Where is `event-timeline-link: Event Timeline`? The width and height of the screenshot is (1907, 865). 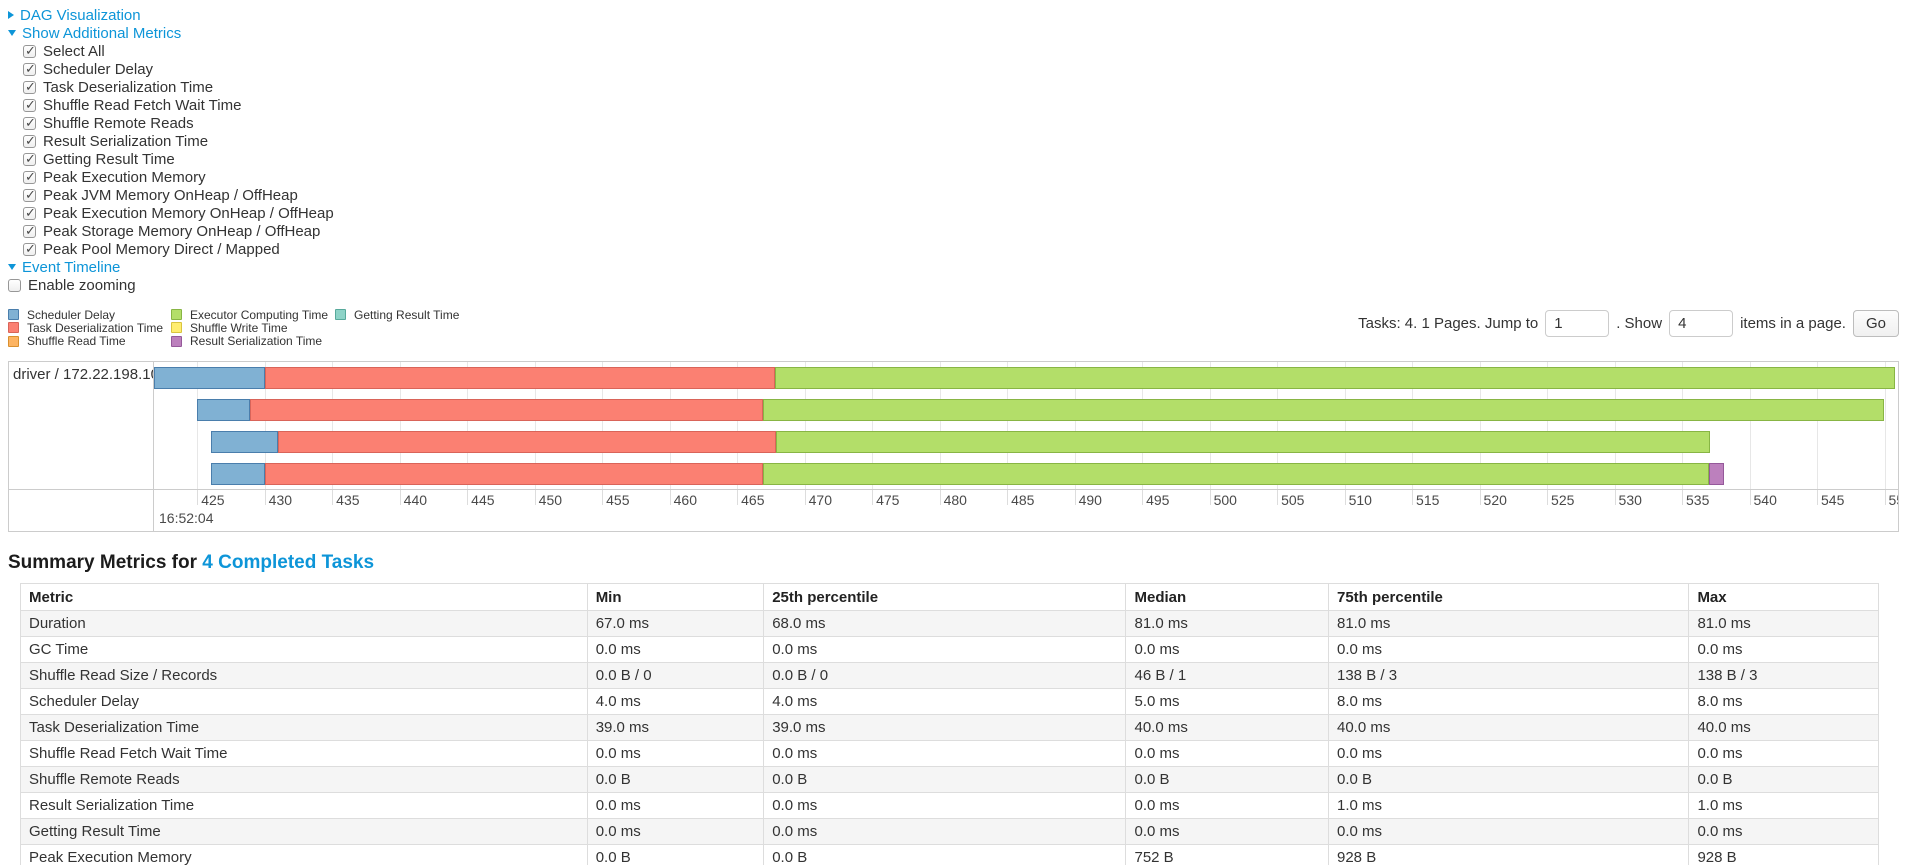
event-timeline-link: Event Timeline is located at coordinates (71, 267).